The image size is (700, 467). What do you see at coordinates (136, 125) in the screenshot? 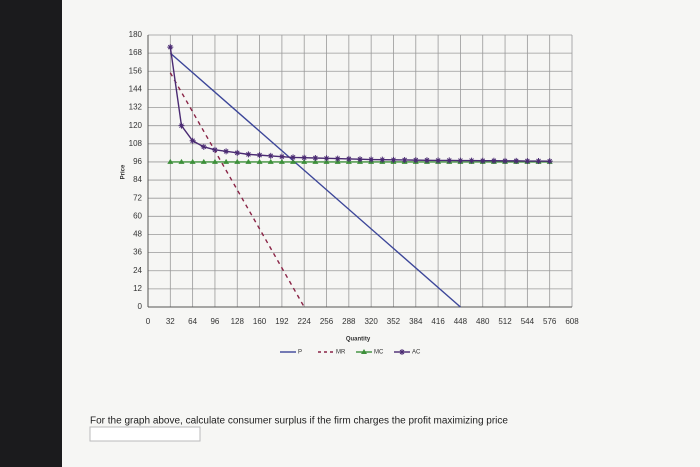
I see `y-tick-label: 120` at bounding box center [136, 125].